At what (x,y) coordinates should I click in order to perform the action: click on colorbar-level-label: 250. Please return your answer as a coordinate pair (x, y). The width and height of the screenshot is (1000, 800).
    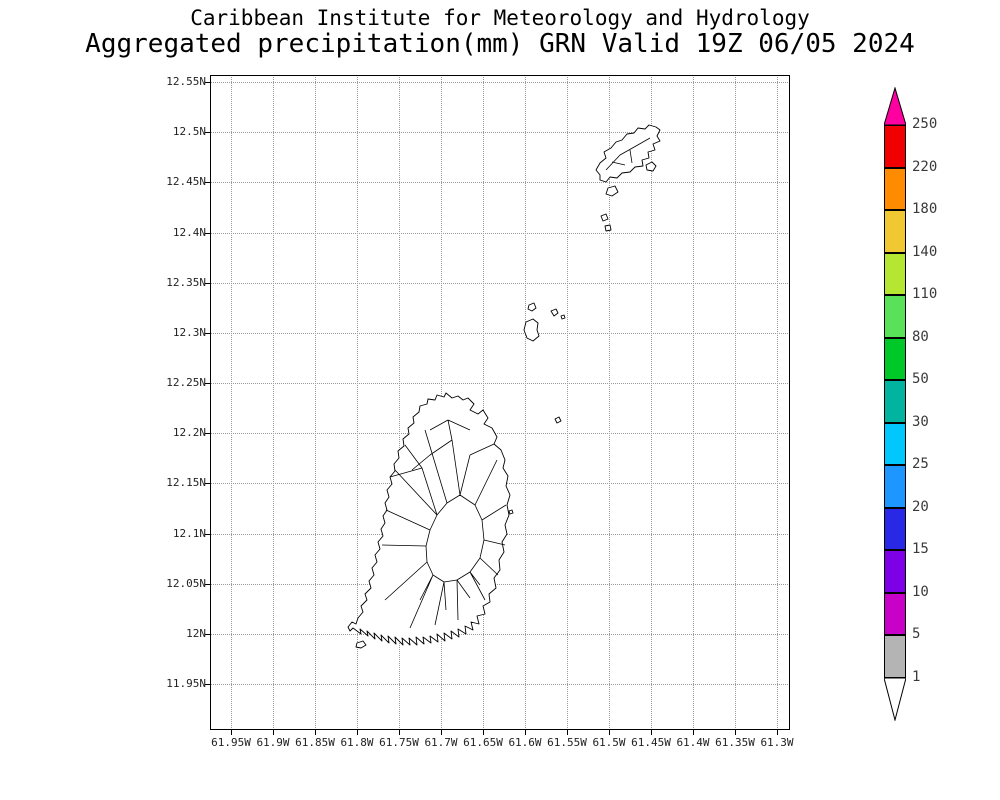
    Looking at the image, I should click on (925, 123).